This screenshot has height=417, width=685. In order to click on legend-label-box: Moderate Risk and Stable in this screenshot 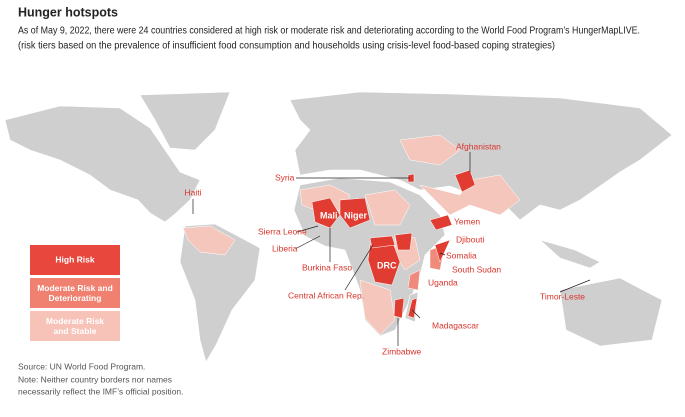, I will do `click(75, 326)`.